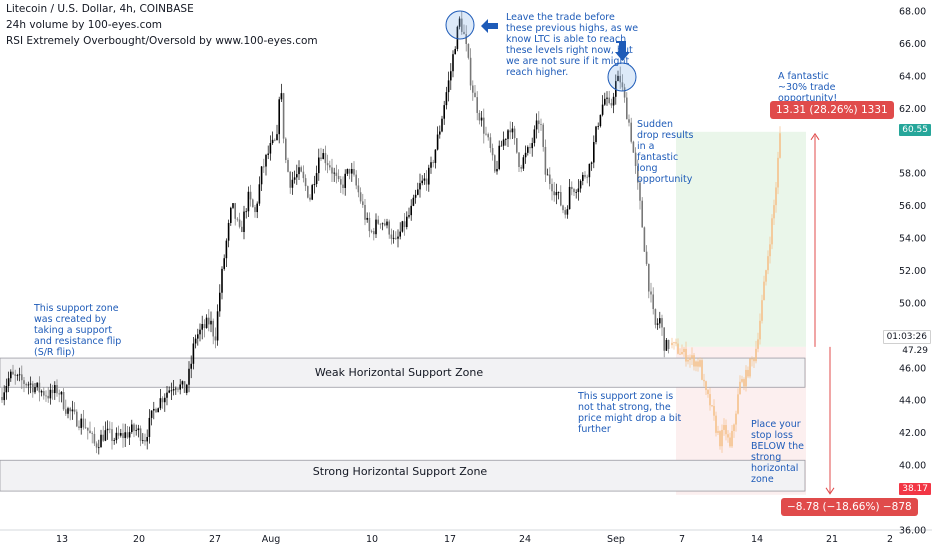 This screenshot has width=932, height=550. What do you see at coordinates (726, 289) in the screenshot?
I see `projection-layer` at bounding box center [726, 289].